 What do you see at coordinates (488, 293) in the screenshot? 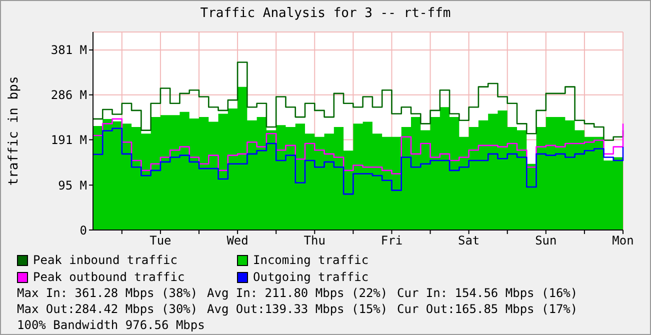
I see `text: Cur In: 154.56 Mbps (16%)` at bounding box center [488, 293].